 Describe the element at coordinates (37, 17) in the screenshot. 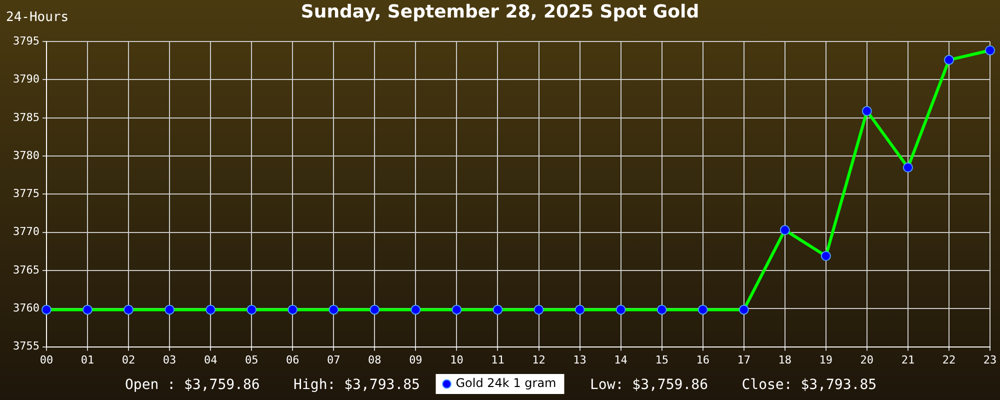

I see `text: 24-Hours` at that location.